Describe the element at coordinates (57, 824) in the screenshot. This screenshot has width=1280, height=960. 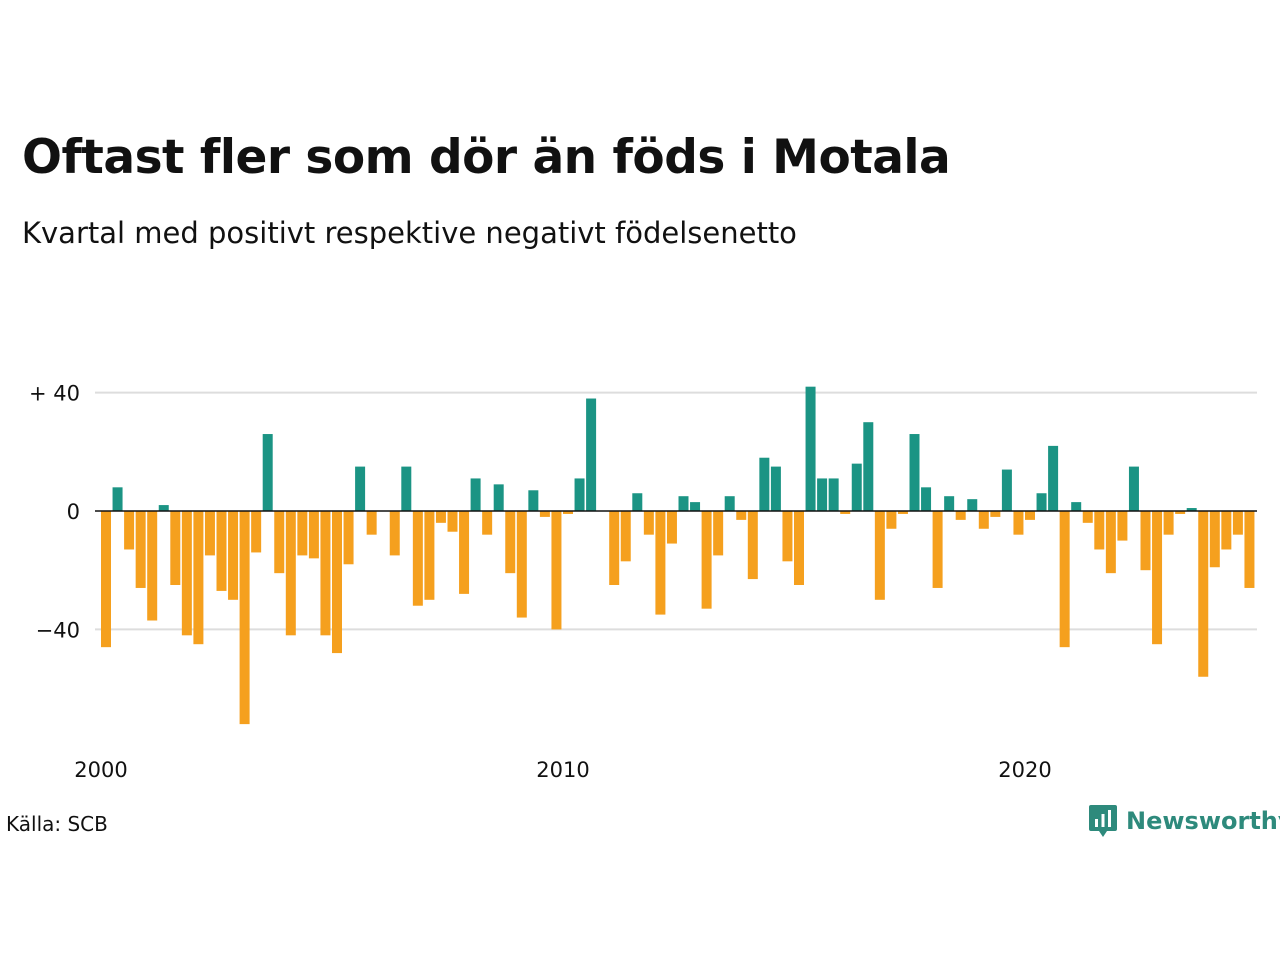
I see `source-note: Källa: SCB` at that location.